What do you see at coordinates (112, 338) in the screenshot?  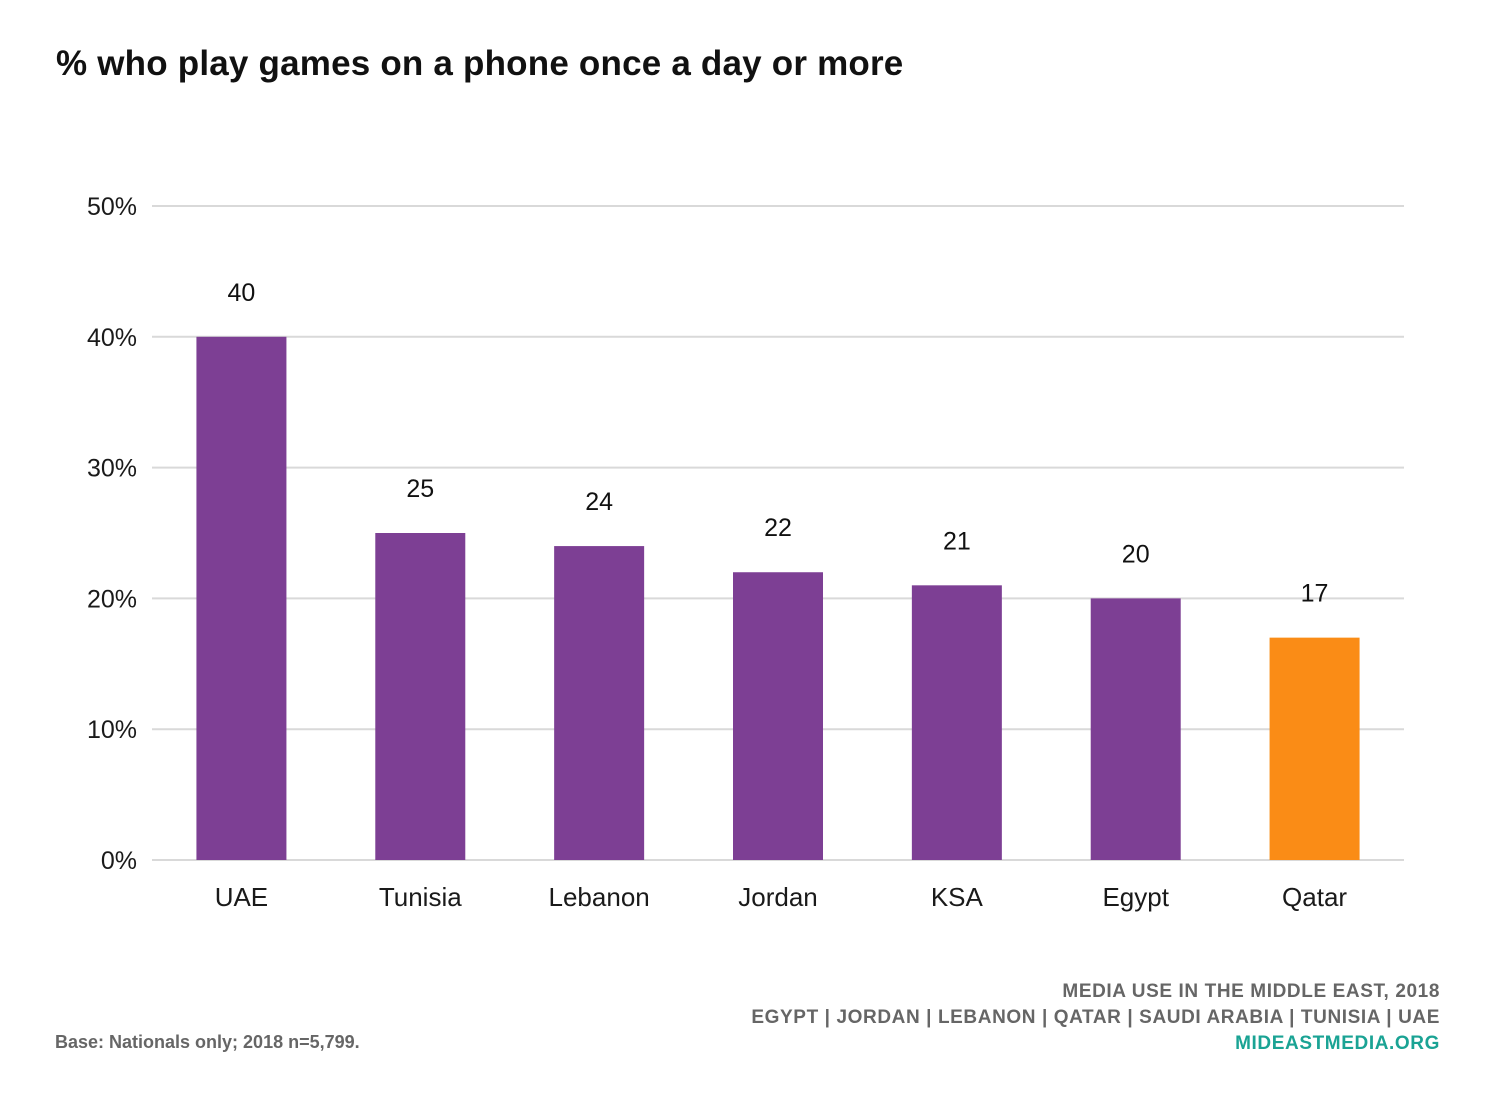 I see `y-tick-label: 40%` at bounding box center [112, 338].